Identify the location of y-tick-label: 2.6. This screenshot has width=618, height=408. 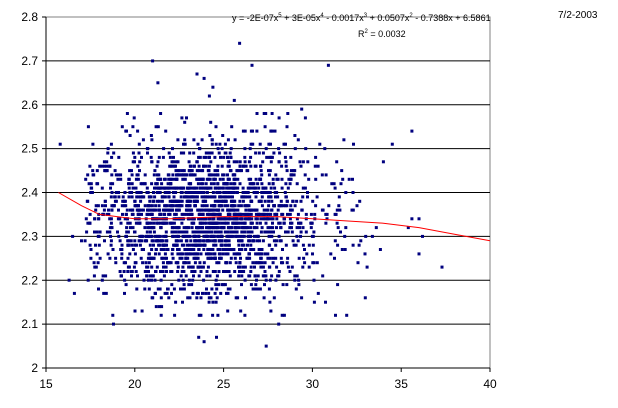
(29, 105).